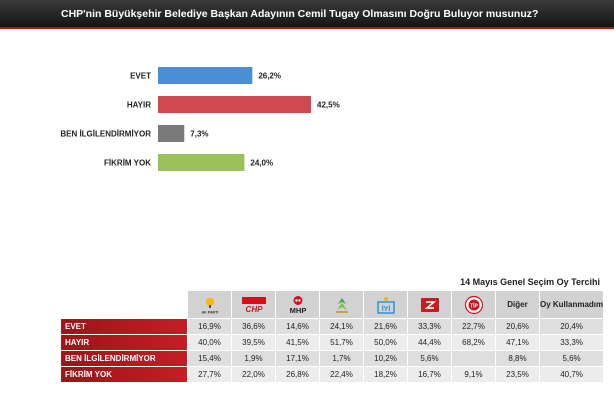 Image resolution: width=614 pixels, height=419 pixels. I want to click on col-header-diger: Diğer, so click(517, 304).